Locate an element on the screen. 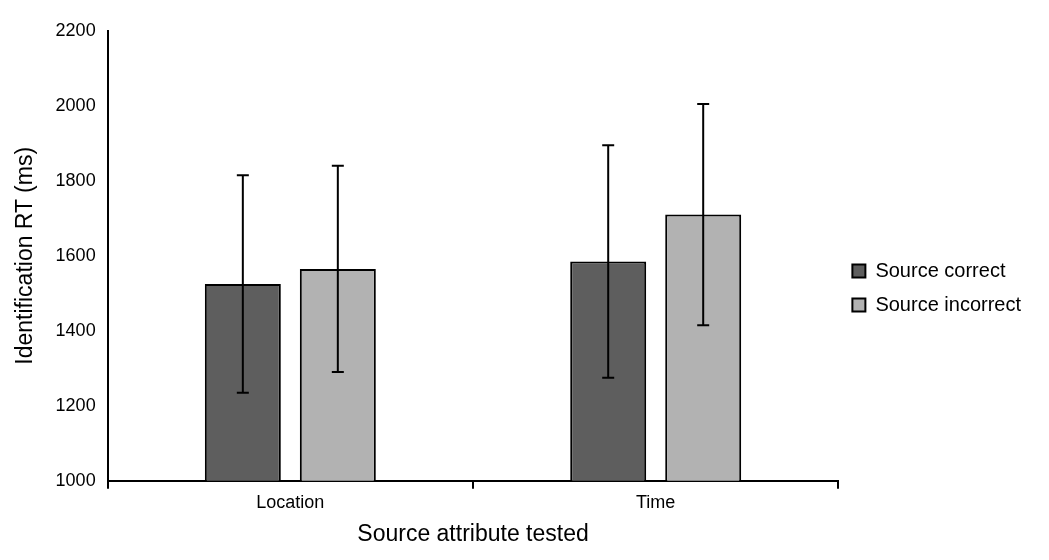  y-tick-label: 1600 is located at coordinates (75, 254).